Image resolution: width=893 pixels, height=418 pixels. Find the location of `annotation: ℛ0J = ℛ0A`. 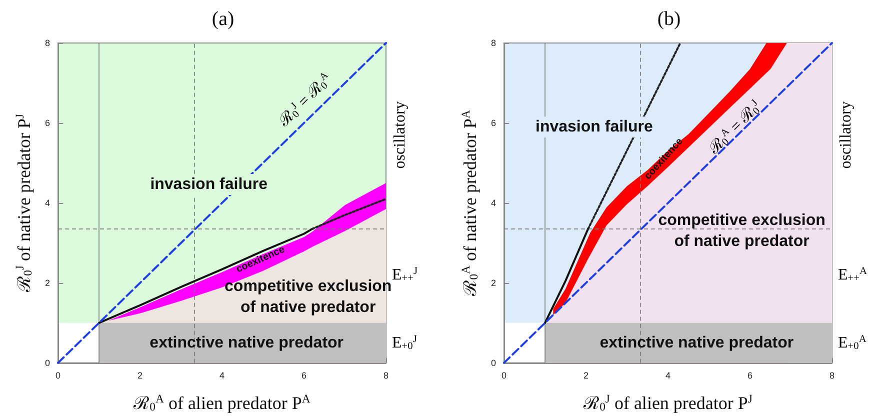

annotation: ℛ0J = ℛ0A is located at coordinates (303, 100).